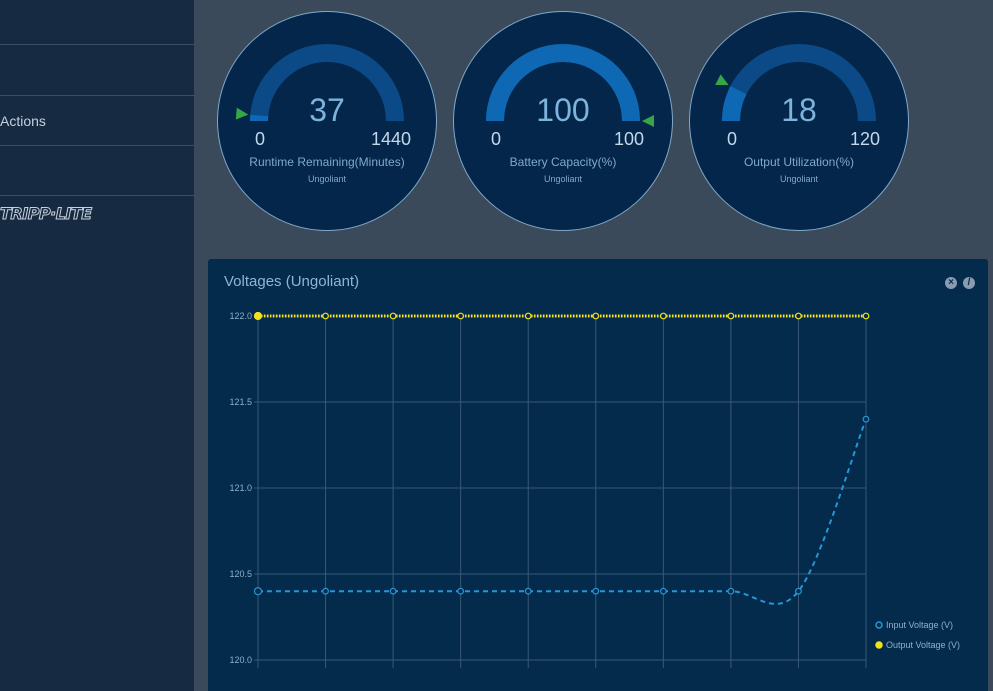  What do you see at coordinates (327, 110) in the screenshot?
I see `gauge-value: 37` at bounding box center [327, 110].